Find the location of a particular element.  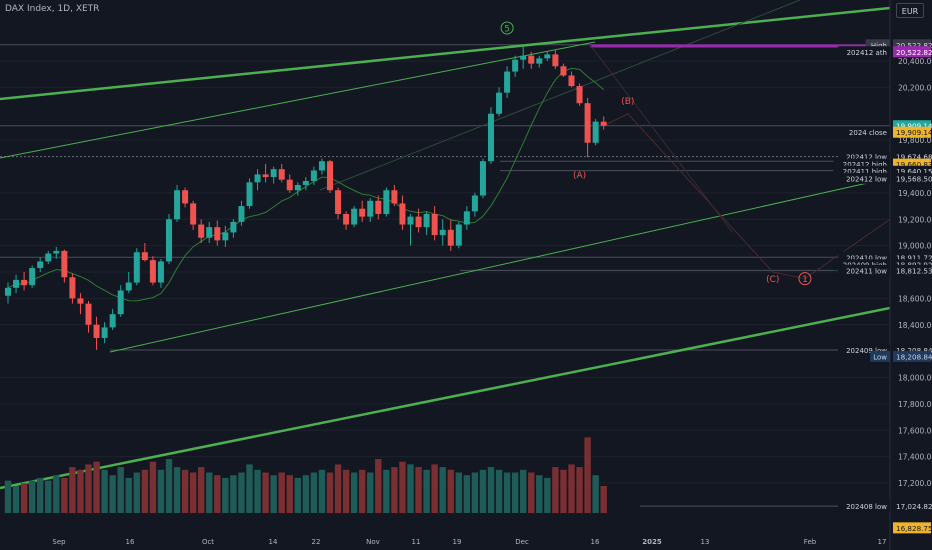

price-label-value: 18,208.84 is located at coordinates (914, 356).